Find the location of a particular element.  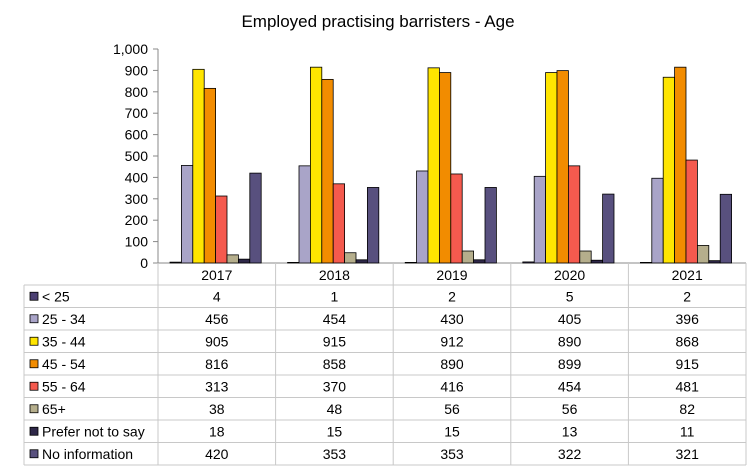

data-label: 905 is located at coordinates (217, 341).